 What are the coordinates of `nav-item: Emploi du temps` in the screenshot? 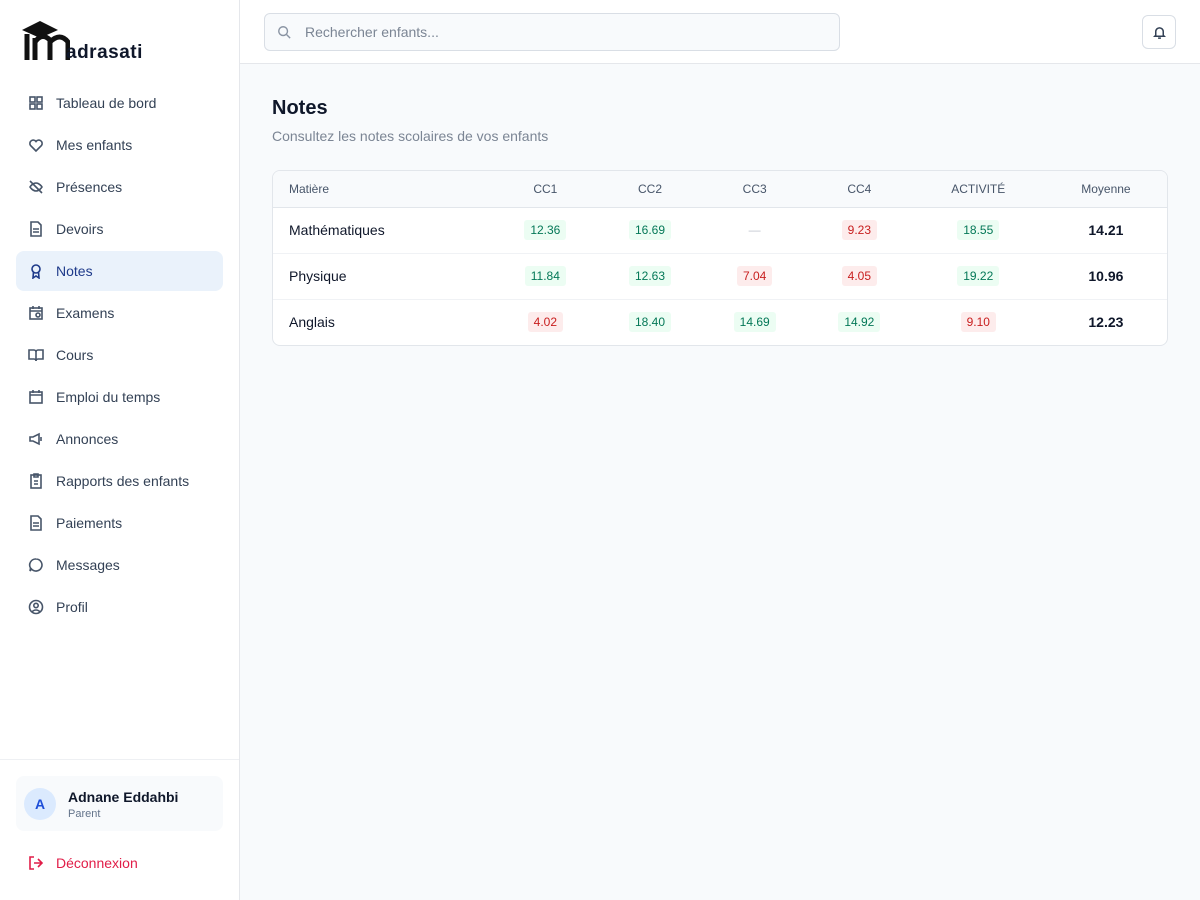 It's located at (119, 397).